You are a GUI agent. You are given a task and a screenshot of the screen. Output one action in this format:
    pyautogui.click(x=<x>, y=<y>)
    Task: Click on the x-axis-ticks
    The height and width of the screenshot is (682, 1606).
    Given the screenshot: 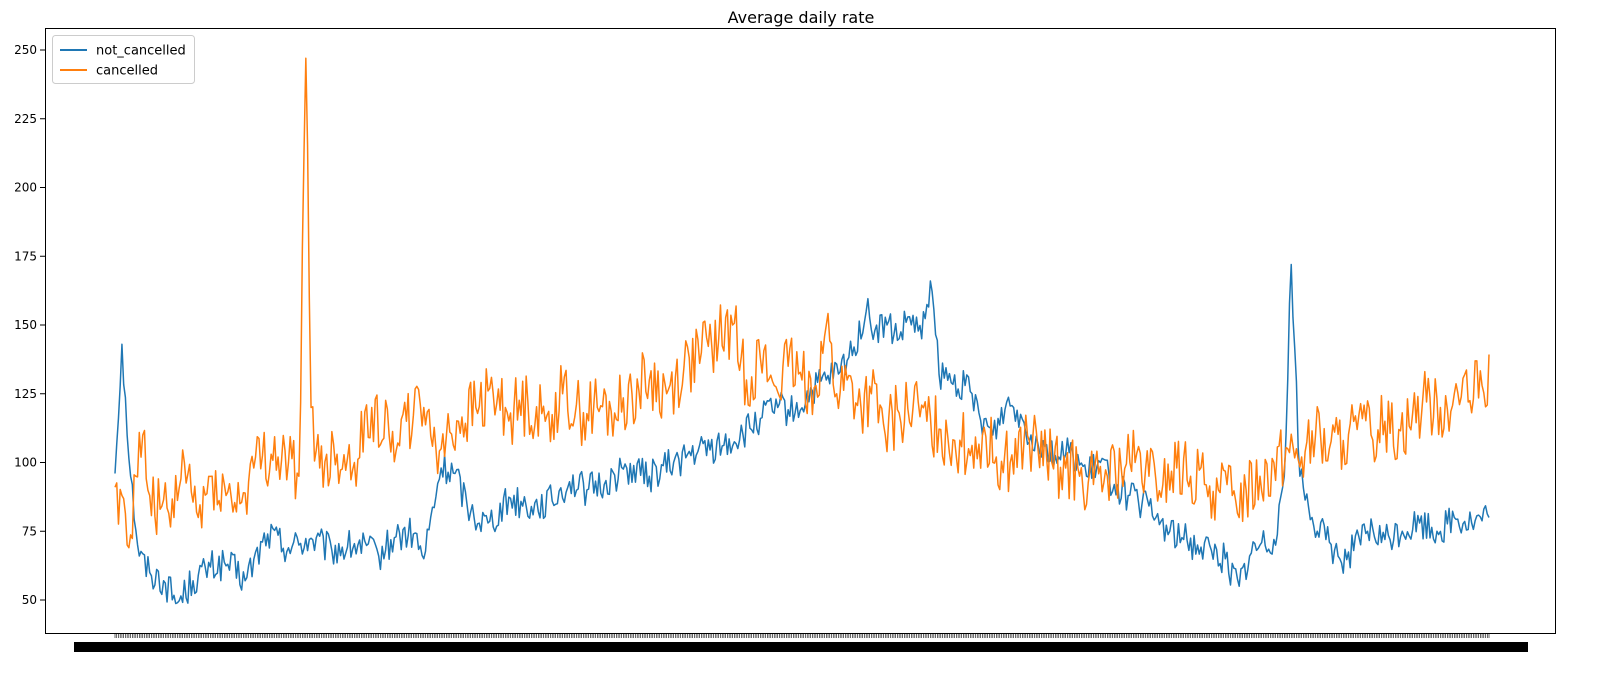 What is the action you would take?
    pyautogui.click(x=801, y=642)
    